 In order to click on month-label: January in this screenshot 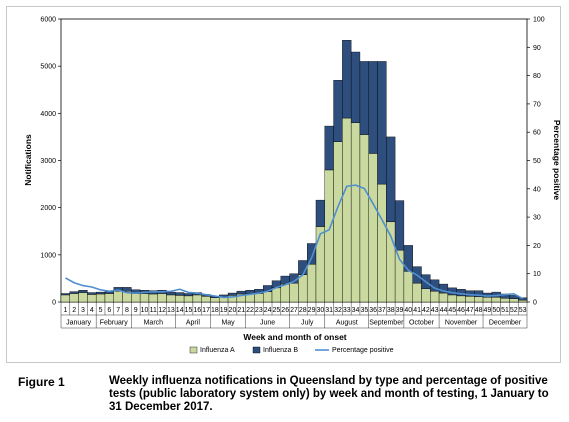, I will do `click(78, 323)`.